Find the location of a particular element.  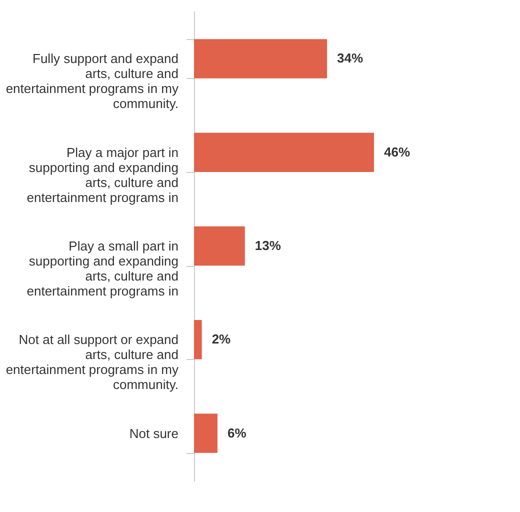

data-label: 6% is located at coordinates (237, 432).